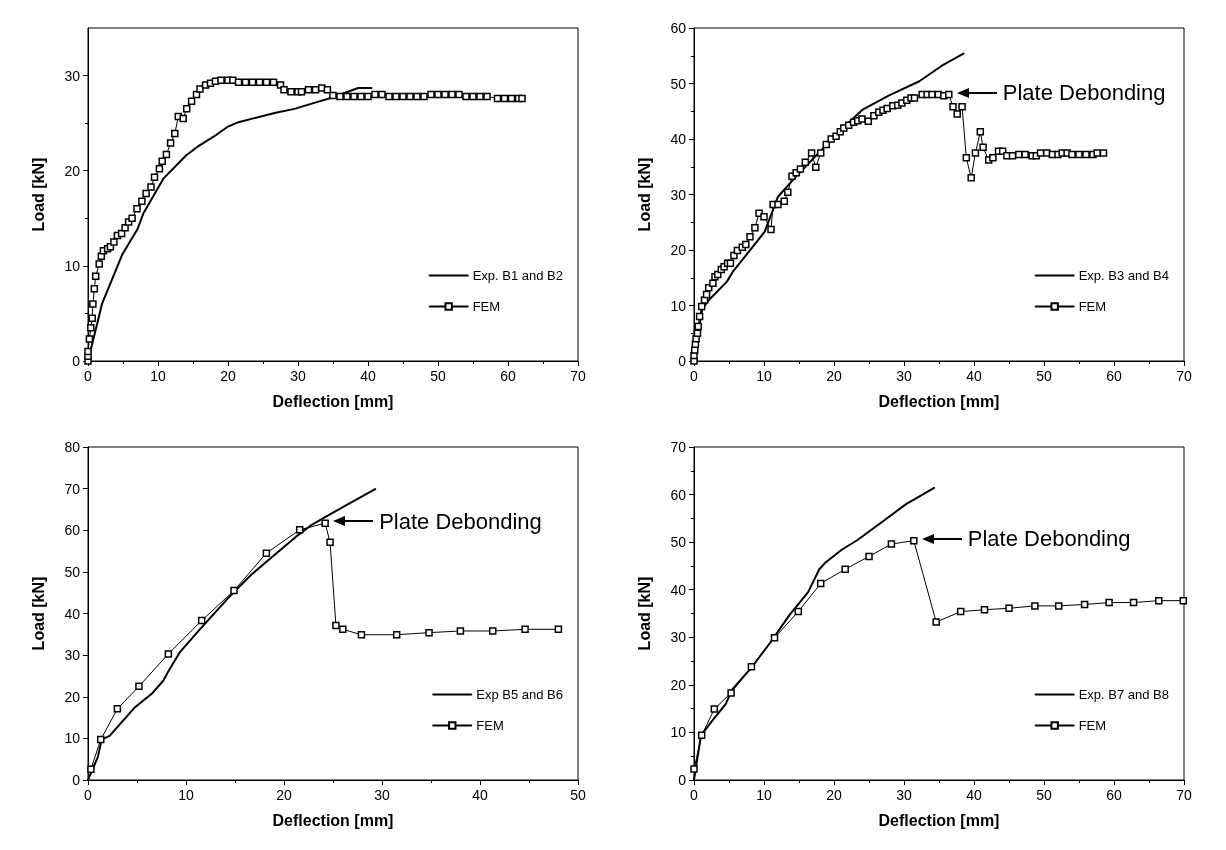 Image resolution: width=1226 pixels, height=850 pixels. I want to click on legend-label: Exp. B7 and B8, so click(1123, 694).